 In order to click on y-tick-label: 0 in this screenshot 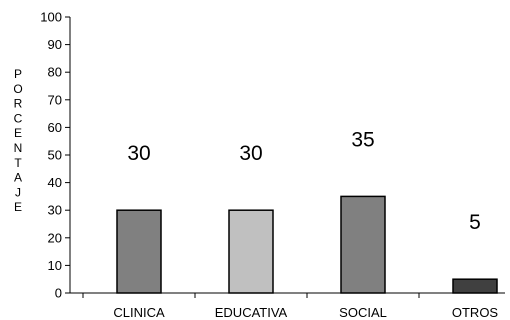, I will do `click(58, 293)`.